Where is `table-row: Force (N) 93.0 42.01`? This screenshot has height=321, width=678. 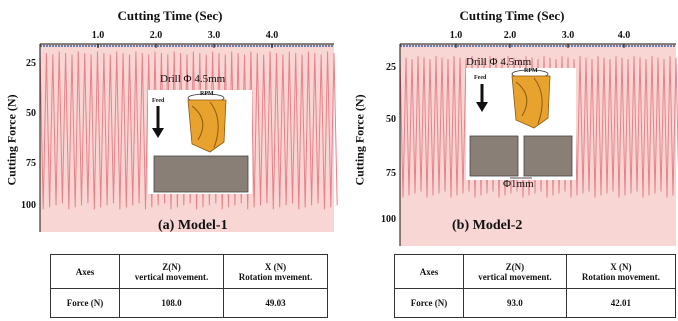 table-row: Force (N) 93.0 42.01 is located at coordinates (535, 303).